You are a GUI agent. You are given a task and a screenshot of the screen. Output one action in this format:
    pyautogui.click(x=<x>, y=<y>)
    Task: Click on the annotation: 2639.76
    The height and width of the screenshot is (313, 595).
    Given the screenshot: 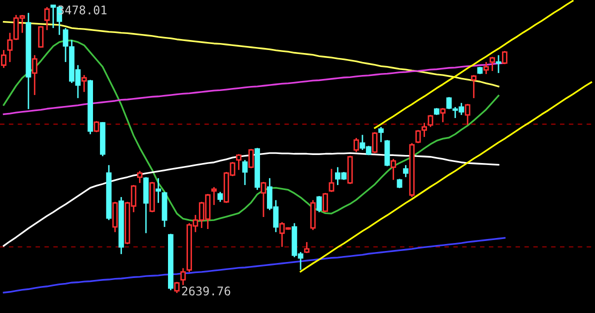 What is the action you would take?
    pyautogui.click(x=206, y=291)
    